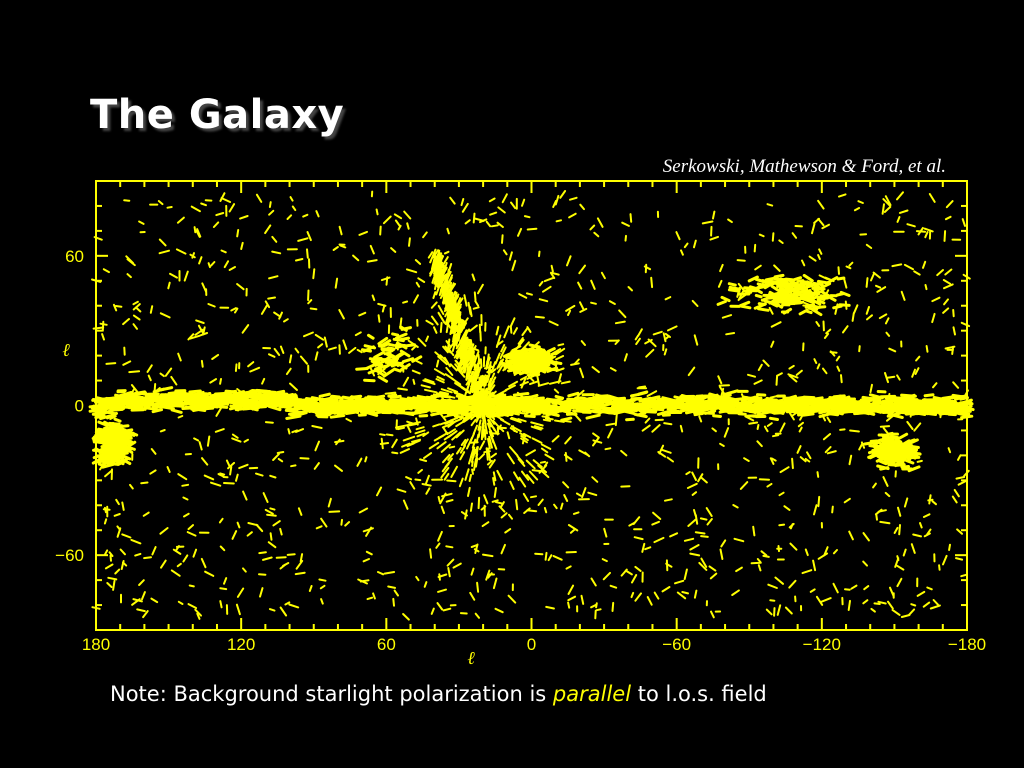 The height and width of the screenshot is (768, 1024). What do you see at coordinates (74, 256) in the screenshot?
I see `y-tick-label: 60` at bounding box center [74, 256].